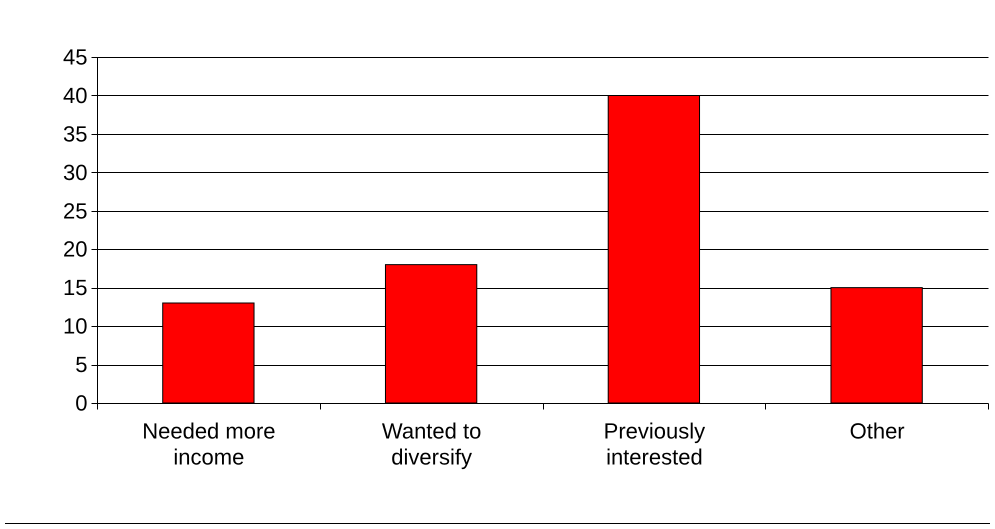  I want to click on y-tick-label: 30, so click(75, 172).